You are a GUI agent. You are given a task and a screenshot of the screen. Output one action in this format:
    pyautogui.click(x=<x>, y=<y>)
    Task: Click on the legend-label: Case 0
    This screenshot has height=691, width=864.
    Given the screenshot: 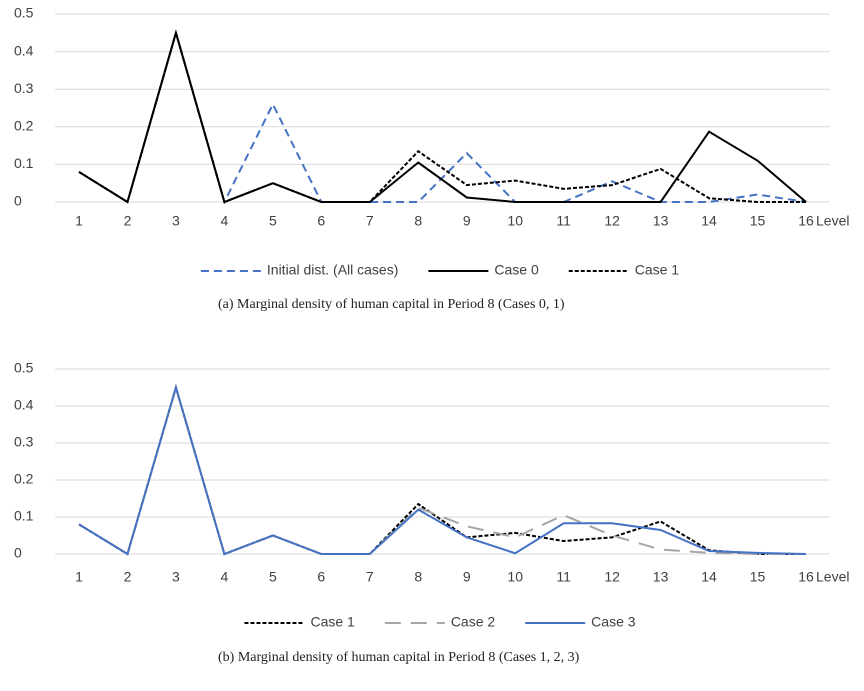 What is the action you would take?
    pyautogui.click(x=516, y=270)
    